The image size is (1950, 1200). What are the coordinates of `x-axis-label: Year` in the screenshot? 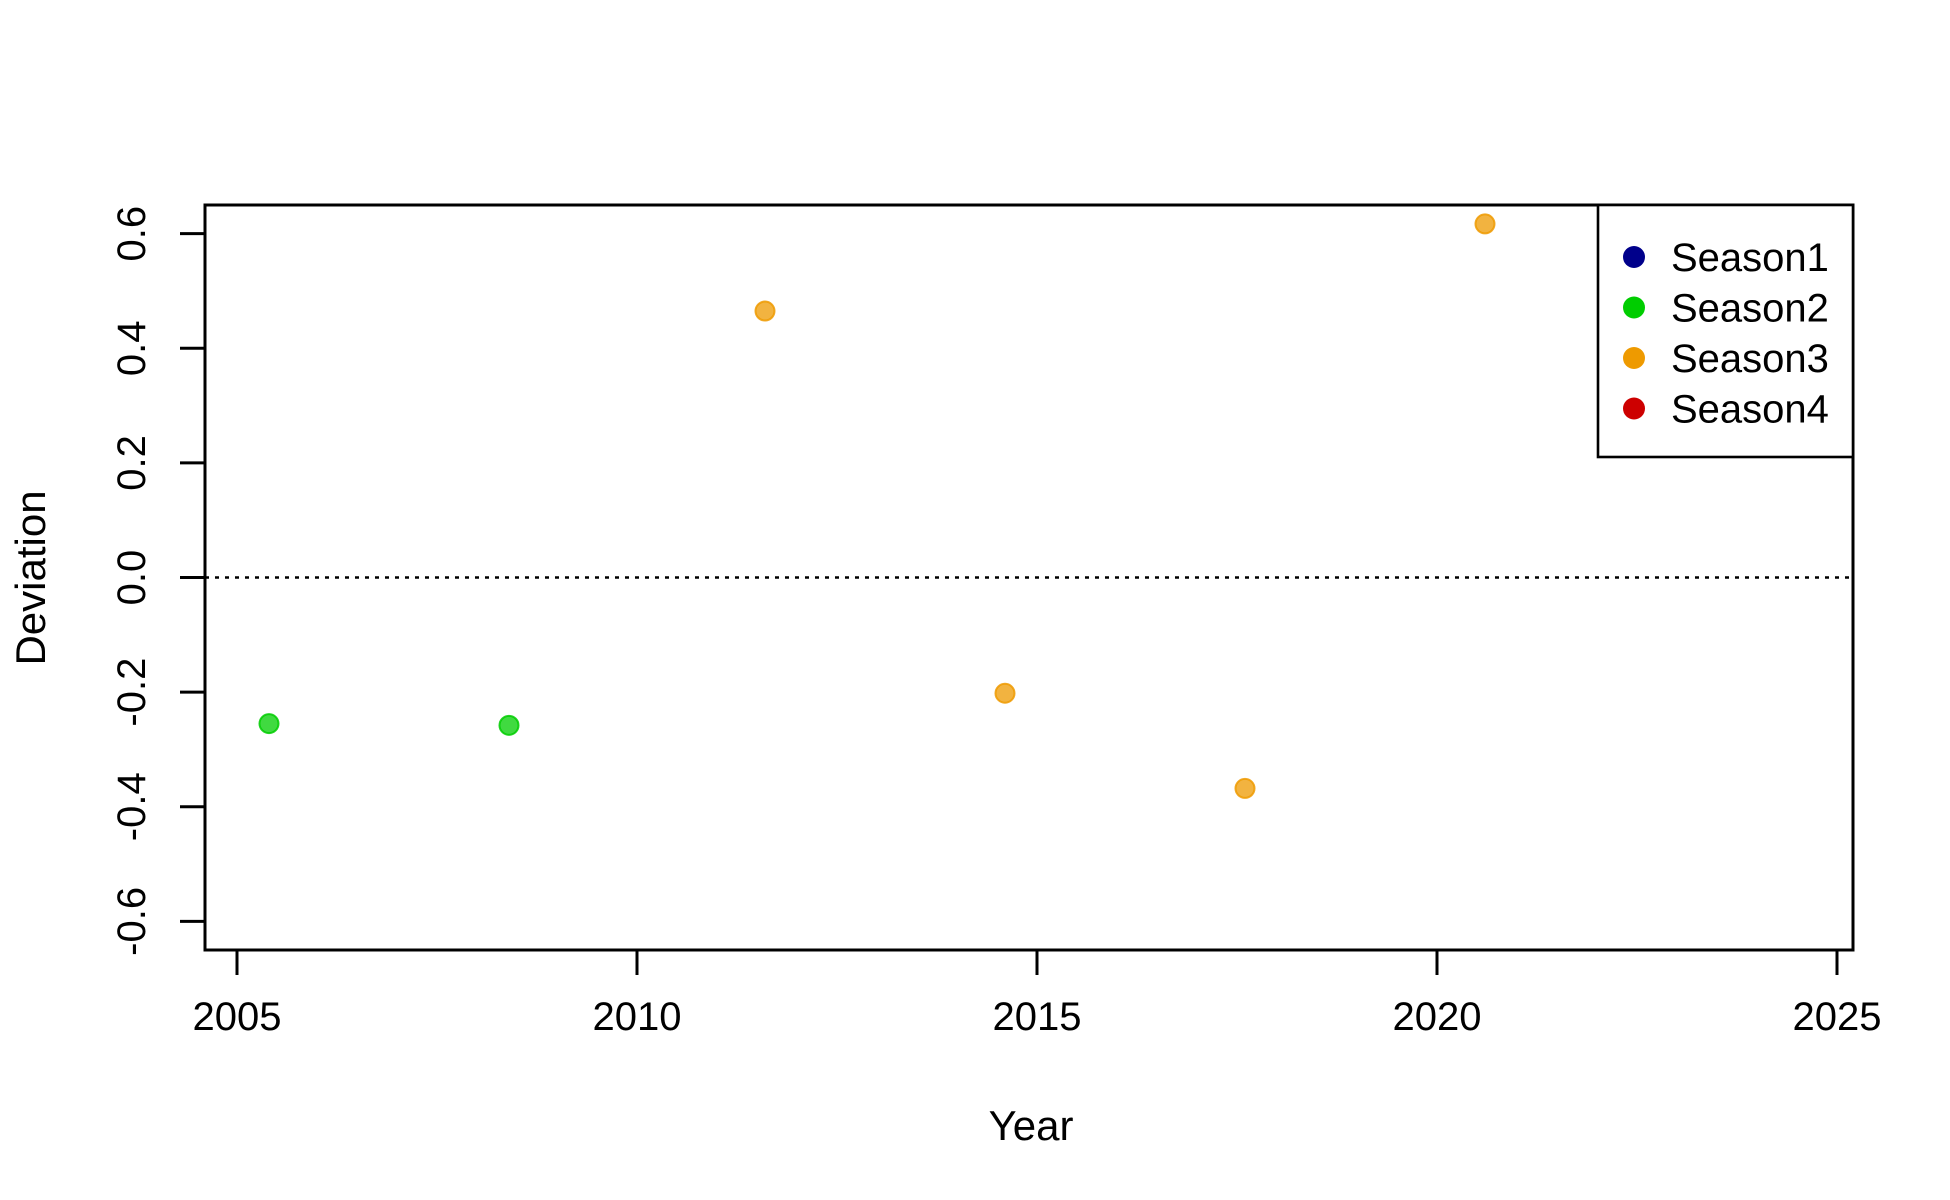 It's located at (1031, 1125).